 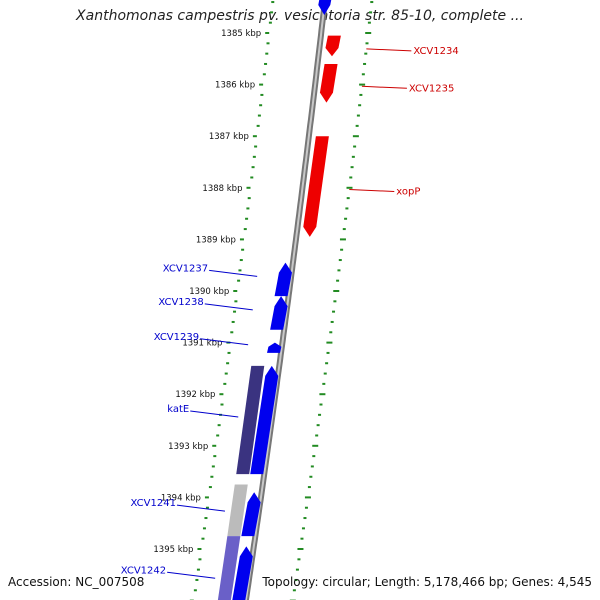 What do you see at coordinates (173, 550) in the screenshot?
I see `kbp-tick-label: 1395 kbp` at bounding box center [173, 550].